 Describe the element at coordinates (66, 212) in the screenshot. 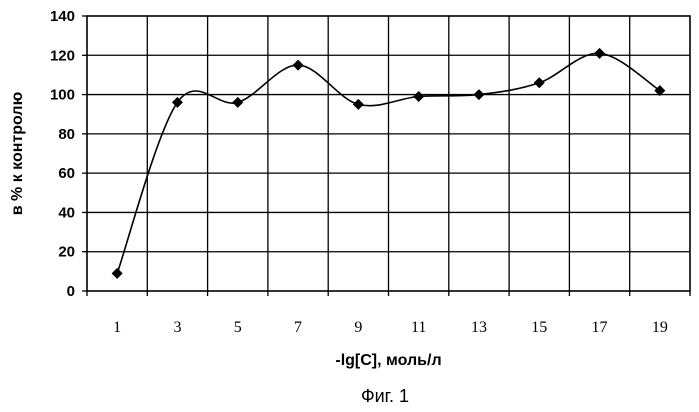

I see `y-tick-label-2: 40` at that location.